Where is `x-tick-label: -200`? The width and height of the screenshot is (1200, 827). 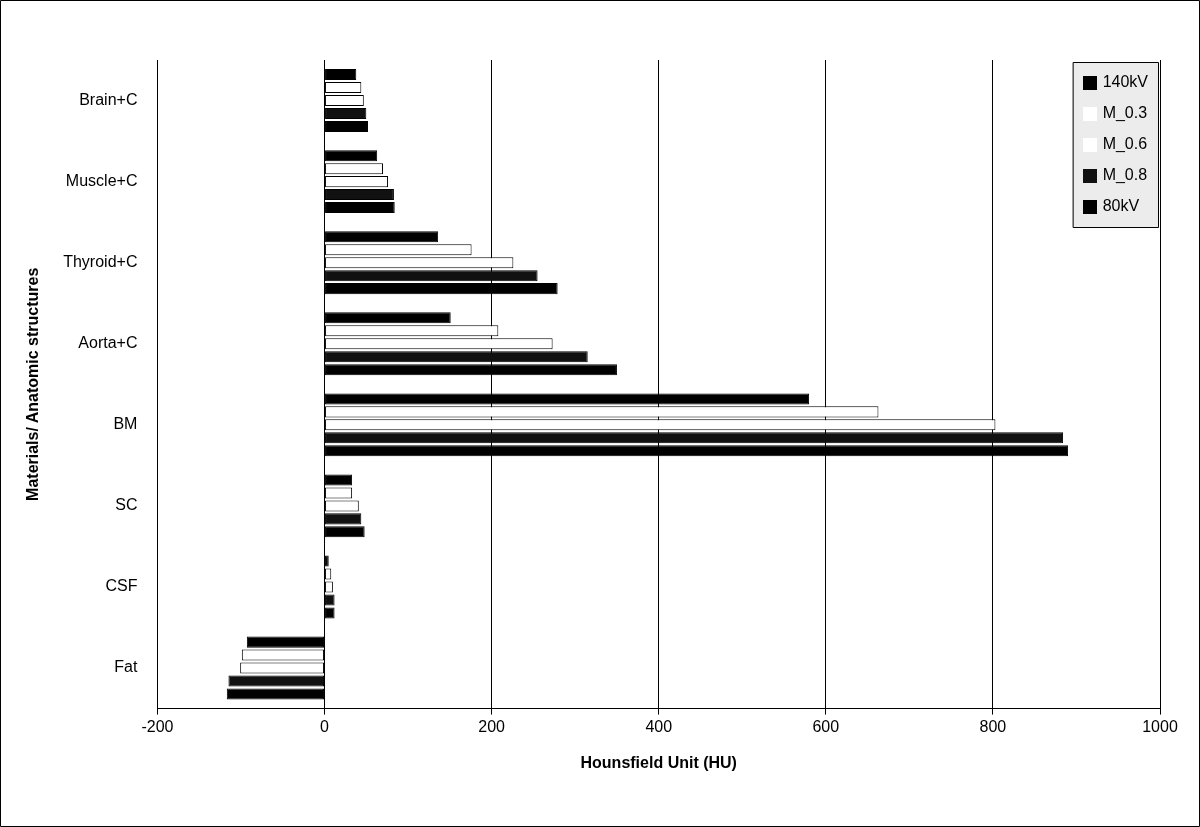
x-tick-label: -200 is located at coordinates (157, 726).